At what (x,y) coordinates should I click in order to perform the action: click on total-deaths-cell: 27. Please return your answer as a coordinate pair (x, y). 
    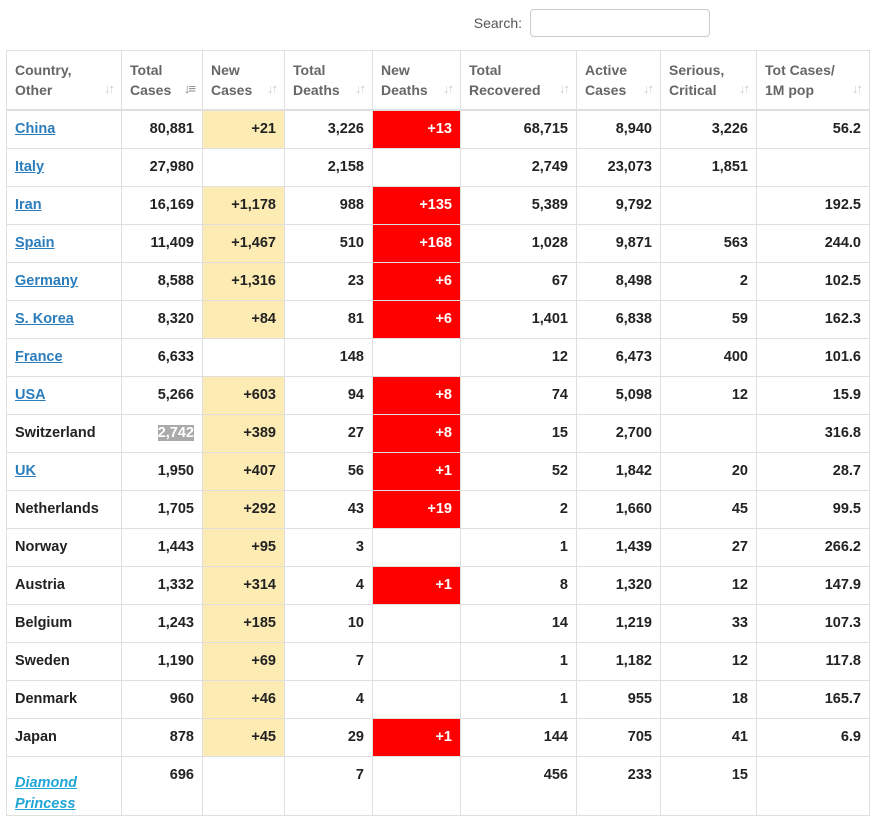
    Looking at the image, I should click on (328, 433).